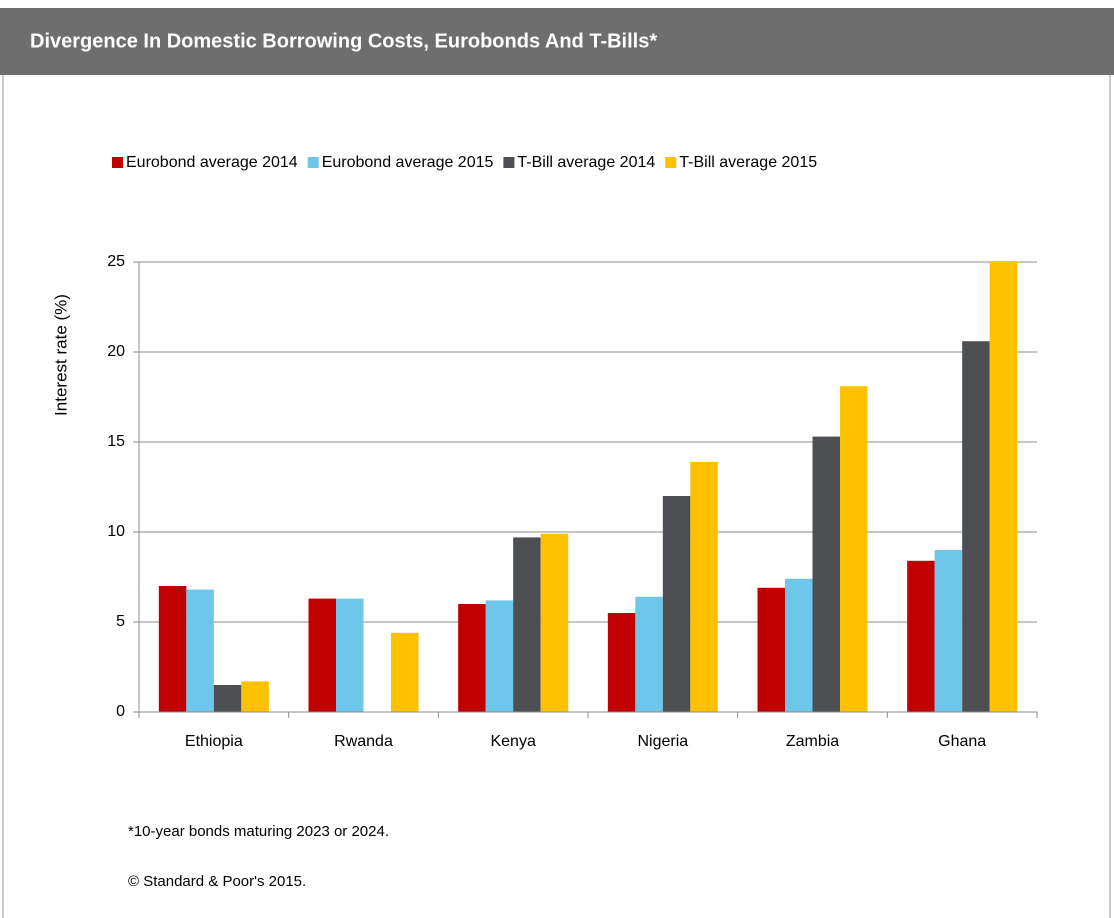 The width and height of the screenshot is (1114, 918). I want to click on y-tick-label: 25, so click(116, 261).